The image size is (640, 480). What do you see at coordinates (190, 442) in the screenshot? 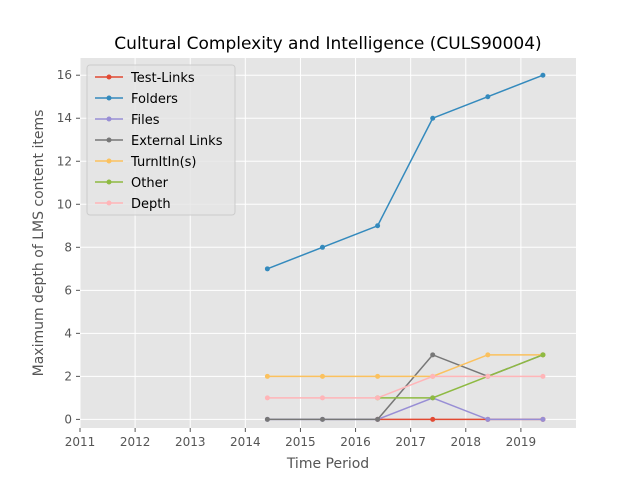
I see `x-tick-label: 2013` at bounding box center [190, 442].